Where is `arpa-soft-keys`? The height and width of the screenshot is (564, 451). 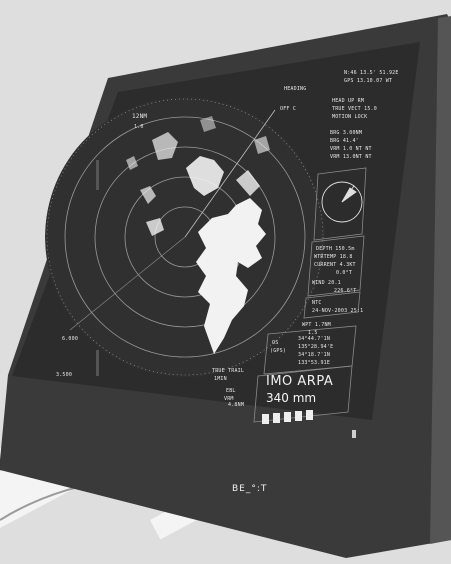
arpa-soft-keys is located at coordinates (287, 417).